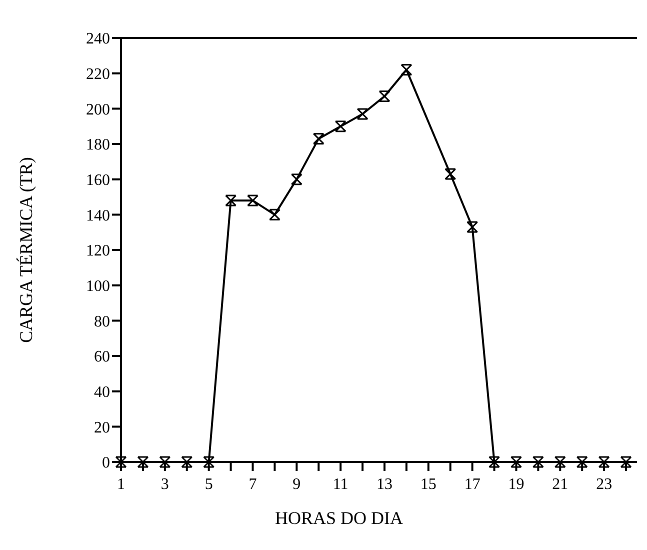 The height and width of the screenshot is (550, 647). I want to click on x-tick-label: 9, so click(296, 484).